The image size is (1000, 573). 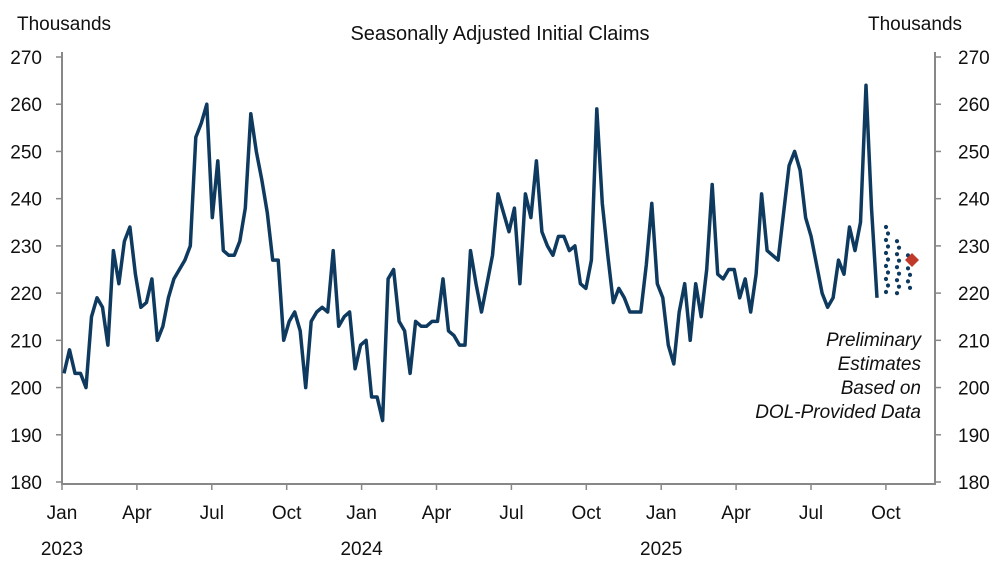 What do you see at coordinates (62, 549) in the screenshot?
I see `x-tick-label-year: 2023` at bounding box center [62, 549].